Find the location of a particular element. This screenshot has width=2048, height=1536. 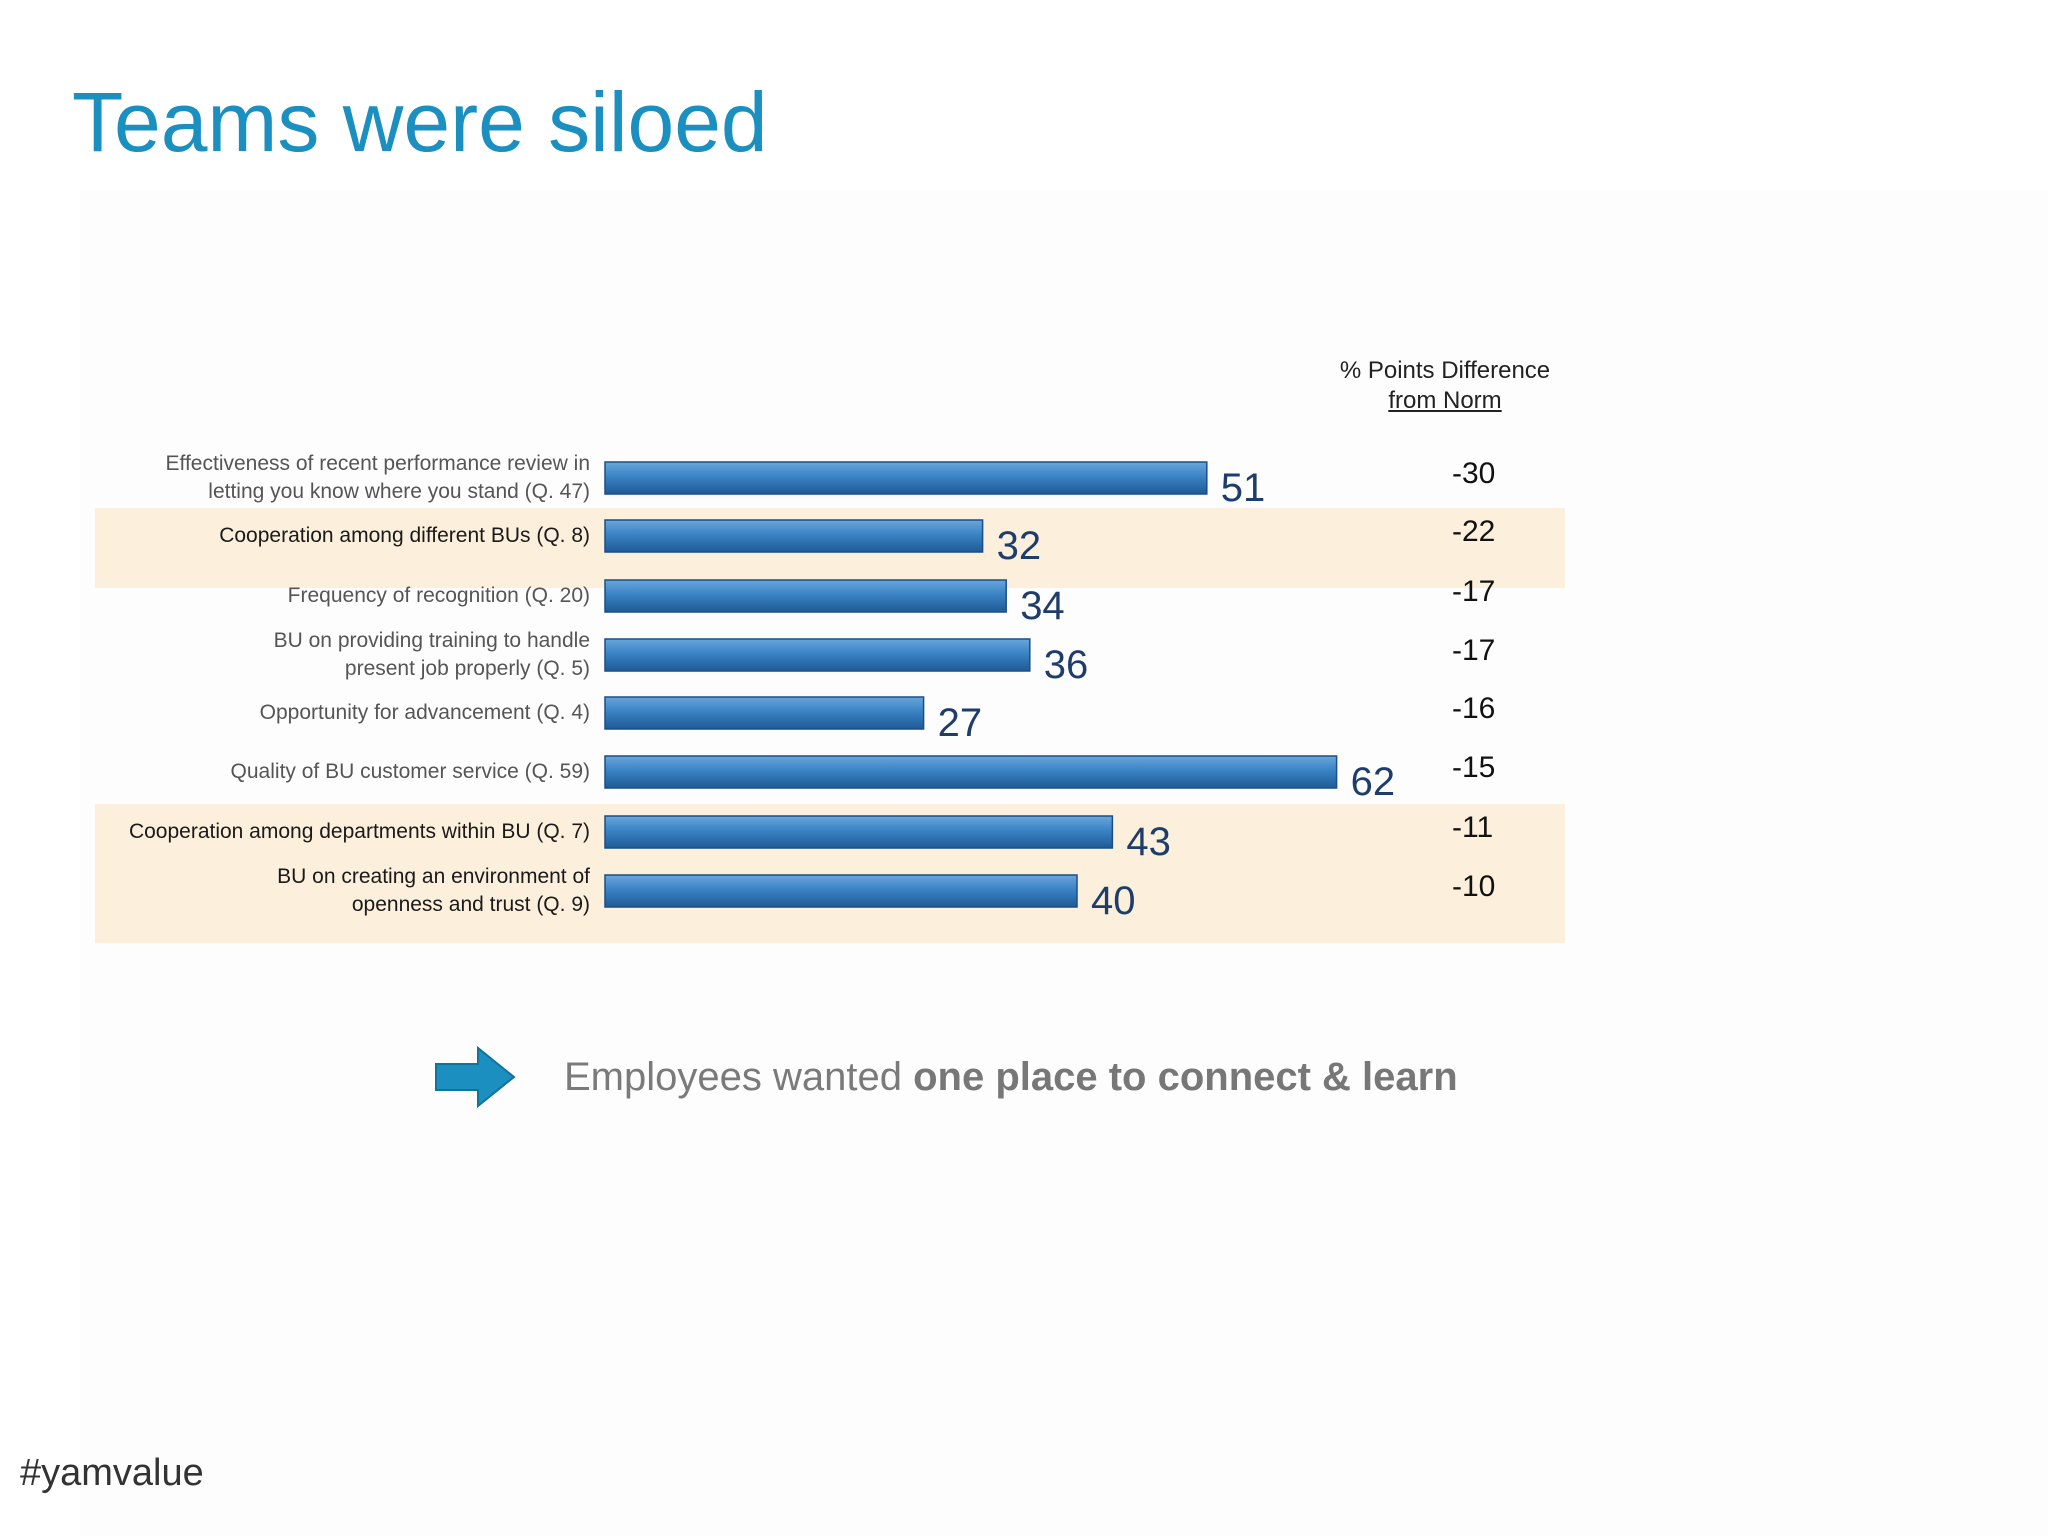

hashtag: #yamvalue is located at coordinates (112, 1473).